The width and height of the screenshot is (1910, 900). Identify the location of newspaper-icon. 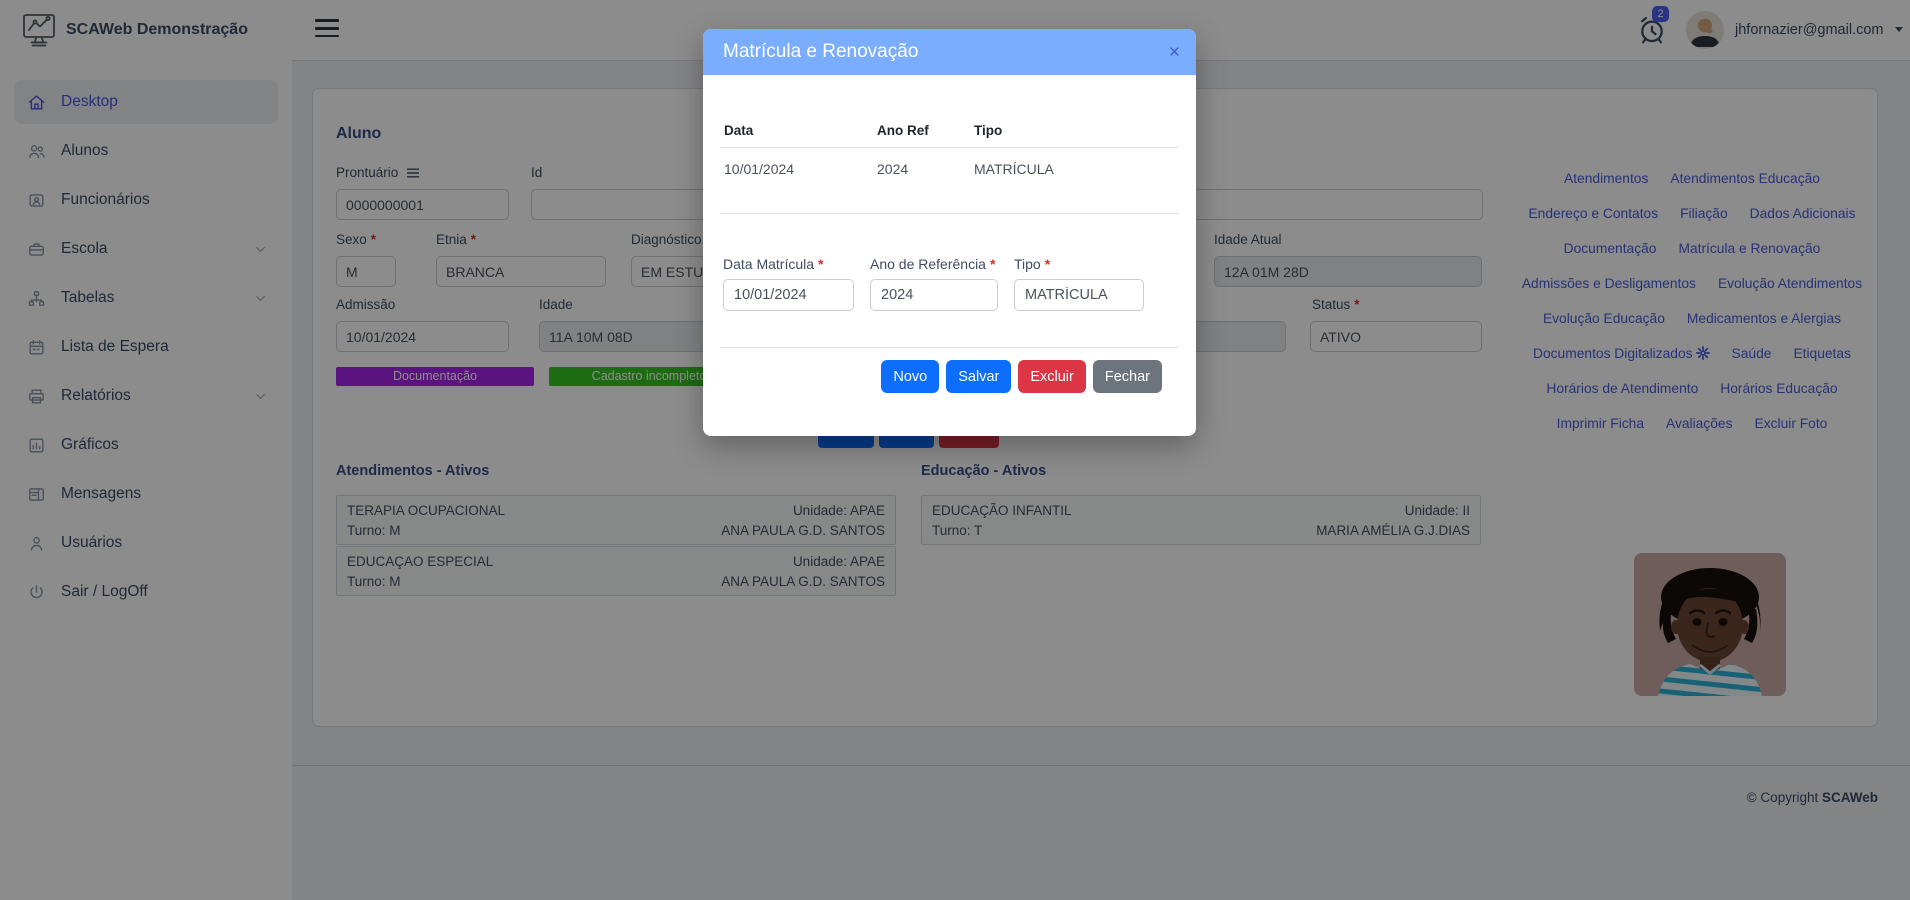
(36, 494).